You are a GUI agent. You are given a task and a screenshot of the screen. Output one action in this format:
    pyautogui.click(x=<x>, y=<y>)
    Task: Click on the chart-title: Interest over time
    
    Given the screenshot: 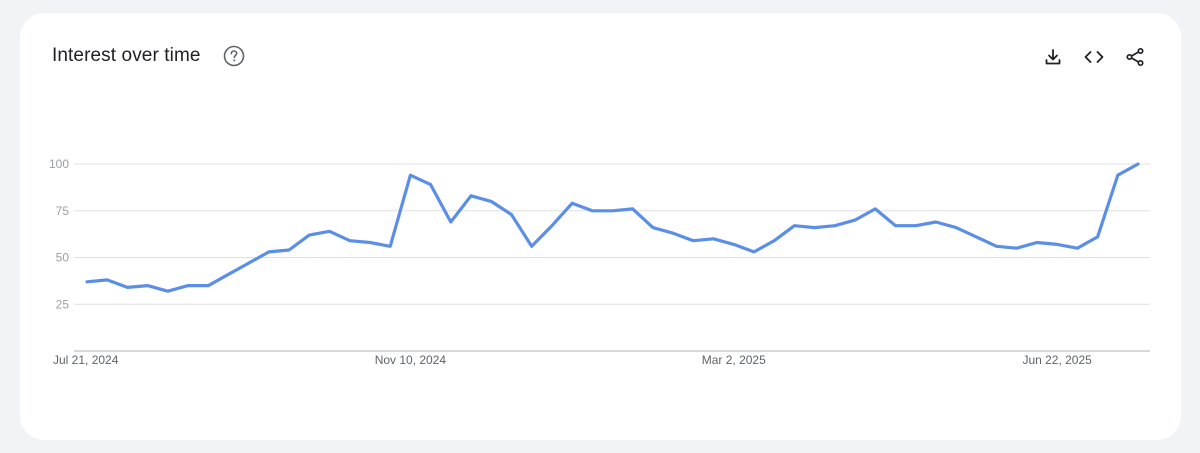 What is the action you would take?
    pyautogui.click(x=126, y=55)
    